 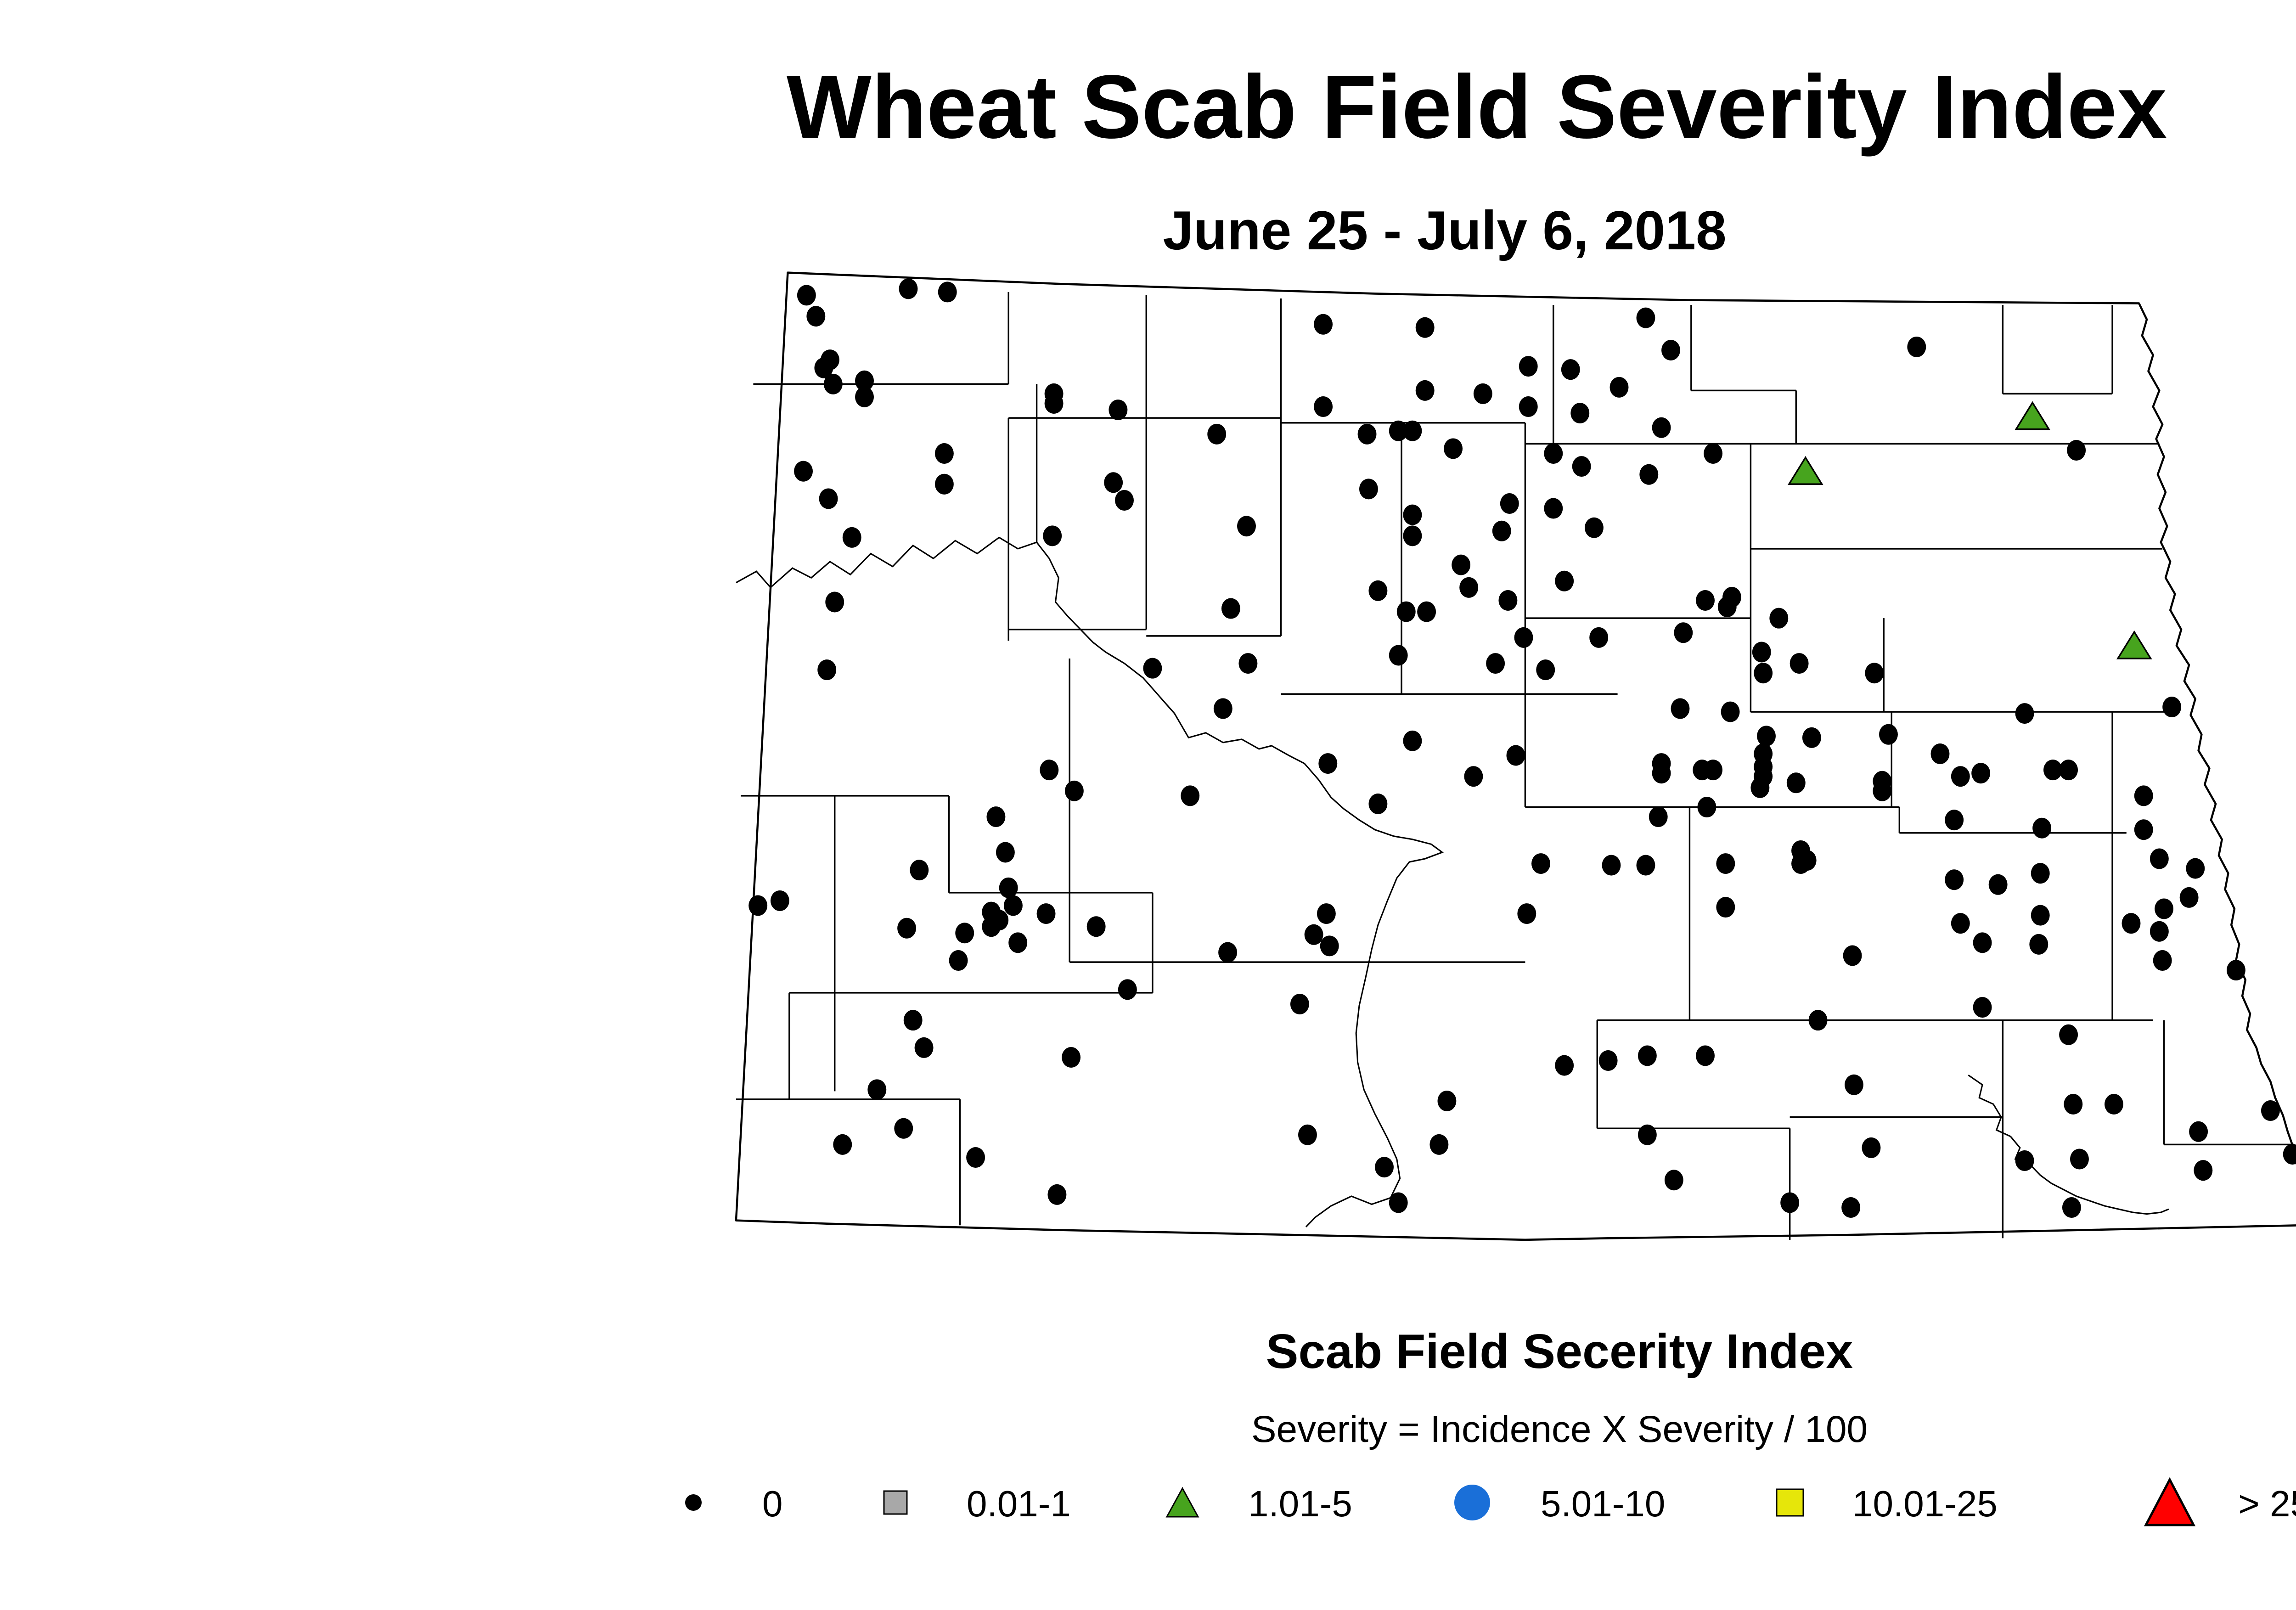 What do you see at coordinates (1445, 230) in the screenshot?
I see `chart-subtitle: June 25 - July 6, 2018` at bounding box center [1445, 230].